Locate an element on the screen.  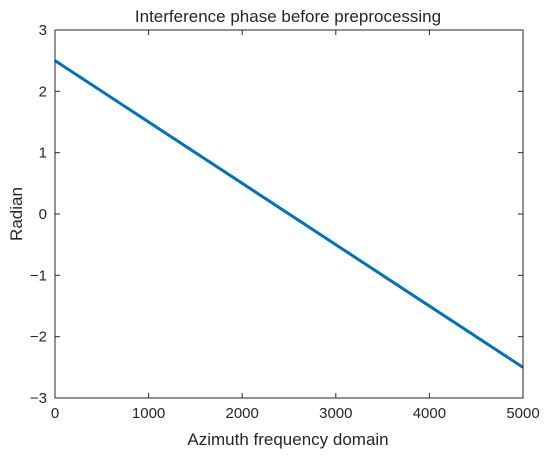
y-tick-label: 2 is located at coordinates (43, 91).